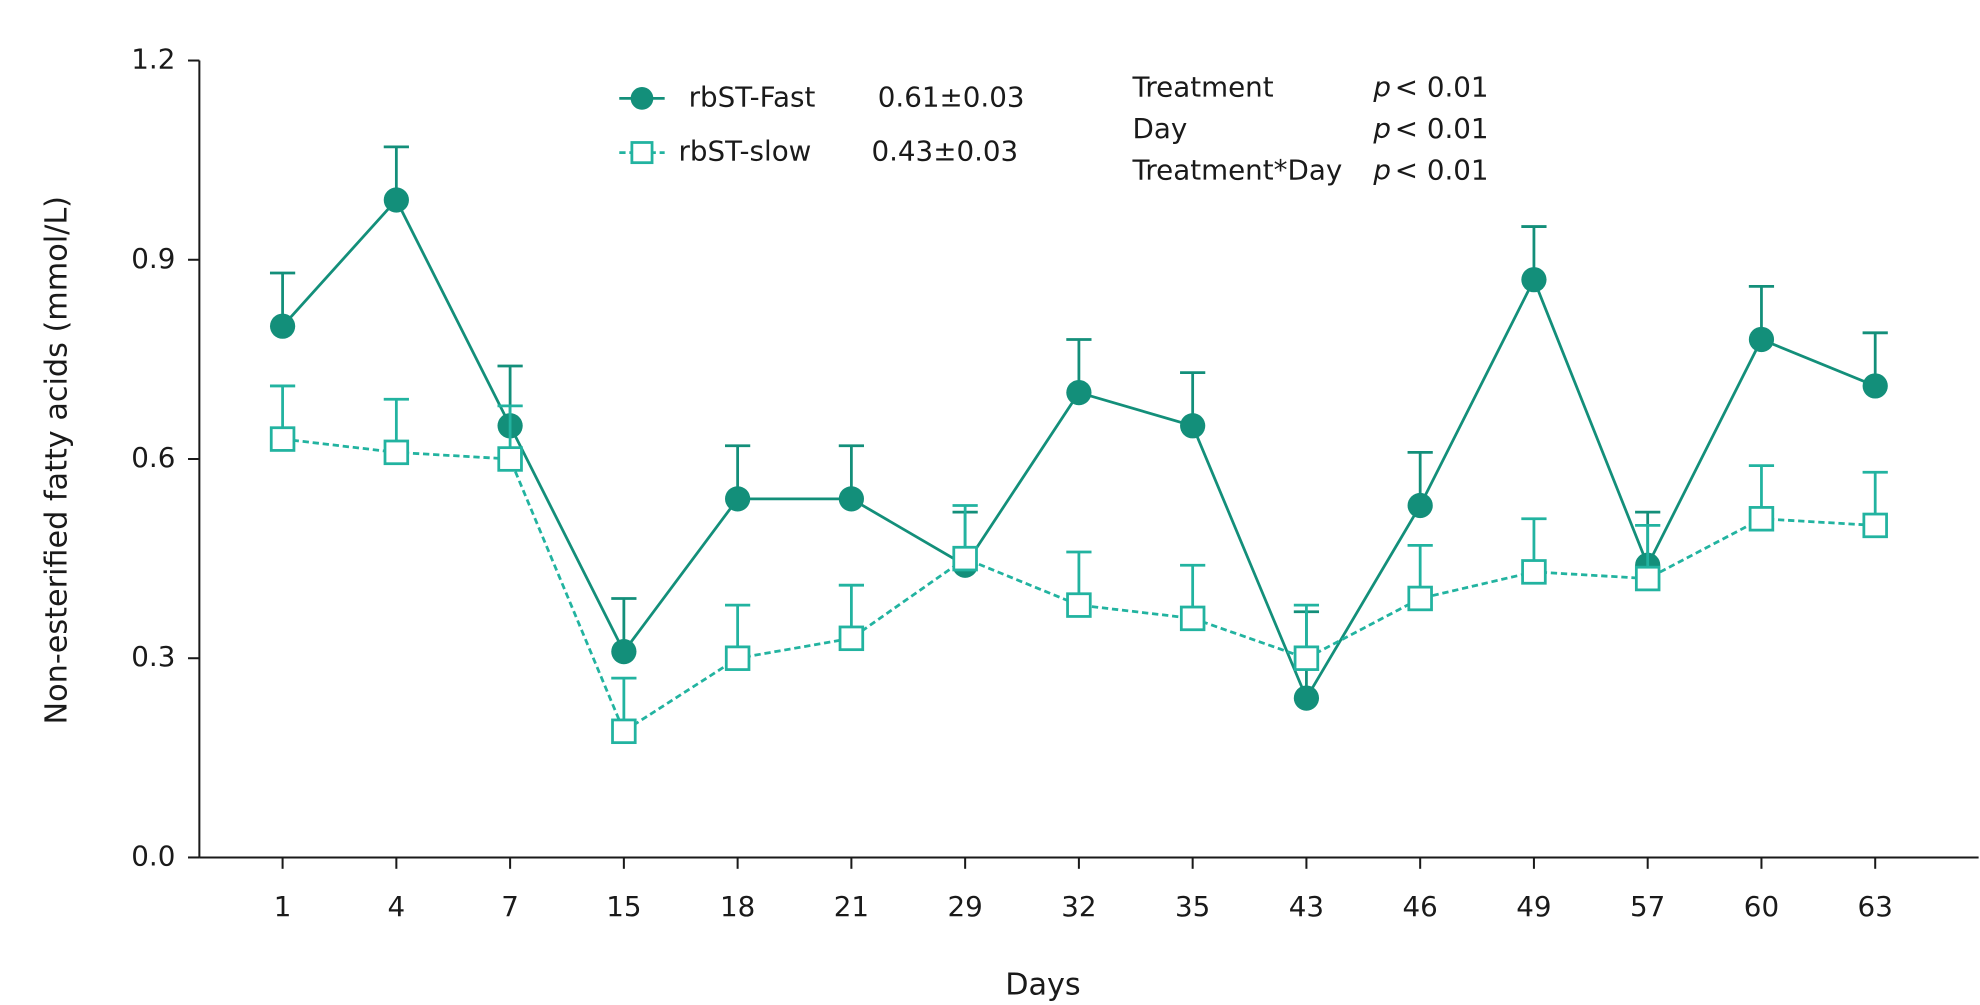 The width and height of the screenshot is (1980, 1005). What do you see at coordinates (1420, 906) in the screenshot?
I see `x-tick-label: 46` at bounding box center [1420, 906].